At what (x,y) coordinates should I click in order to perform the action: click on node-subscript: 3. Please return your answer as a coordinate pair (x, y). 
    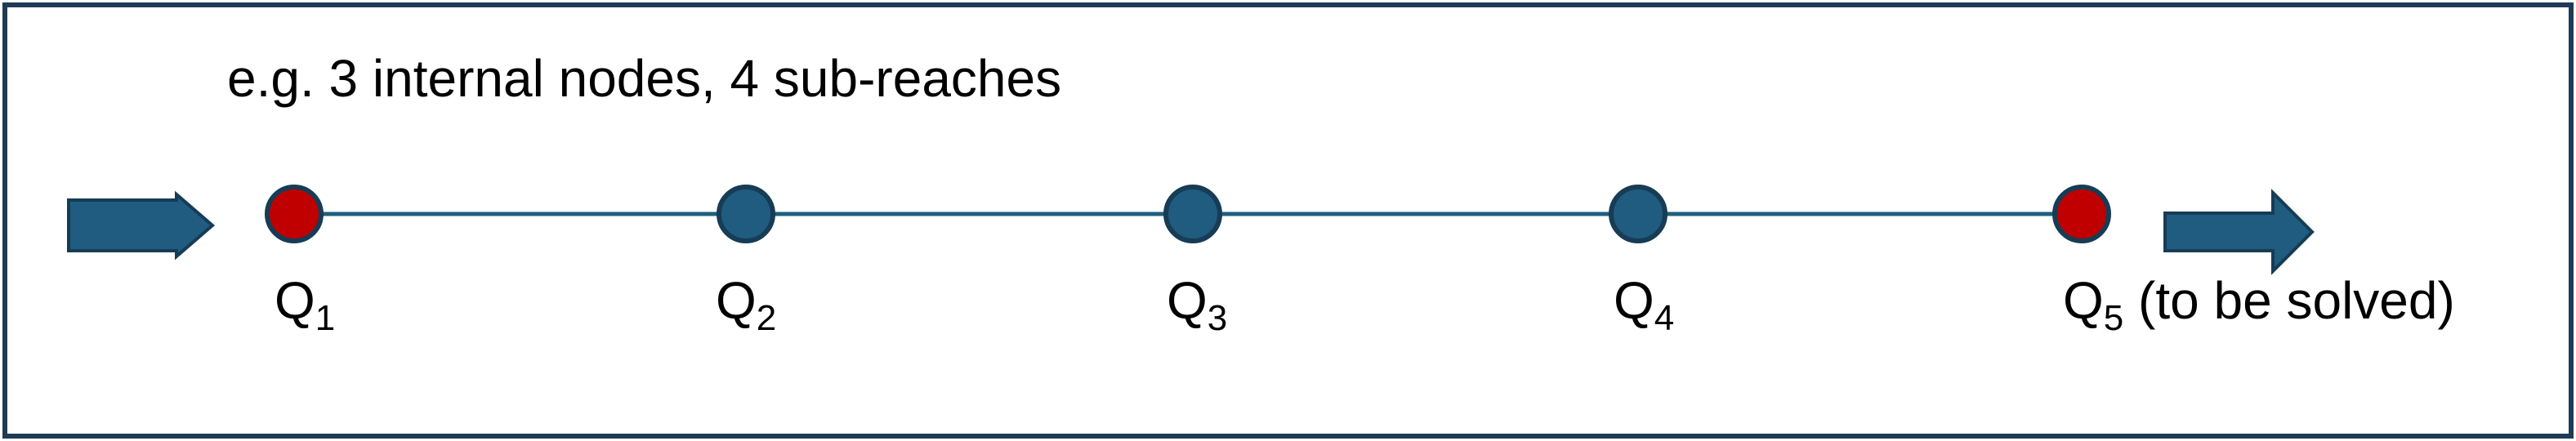
    Looking at the image, I should click on (1217, 318).